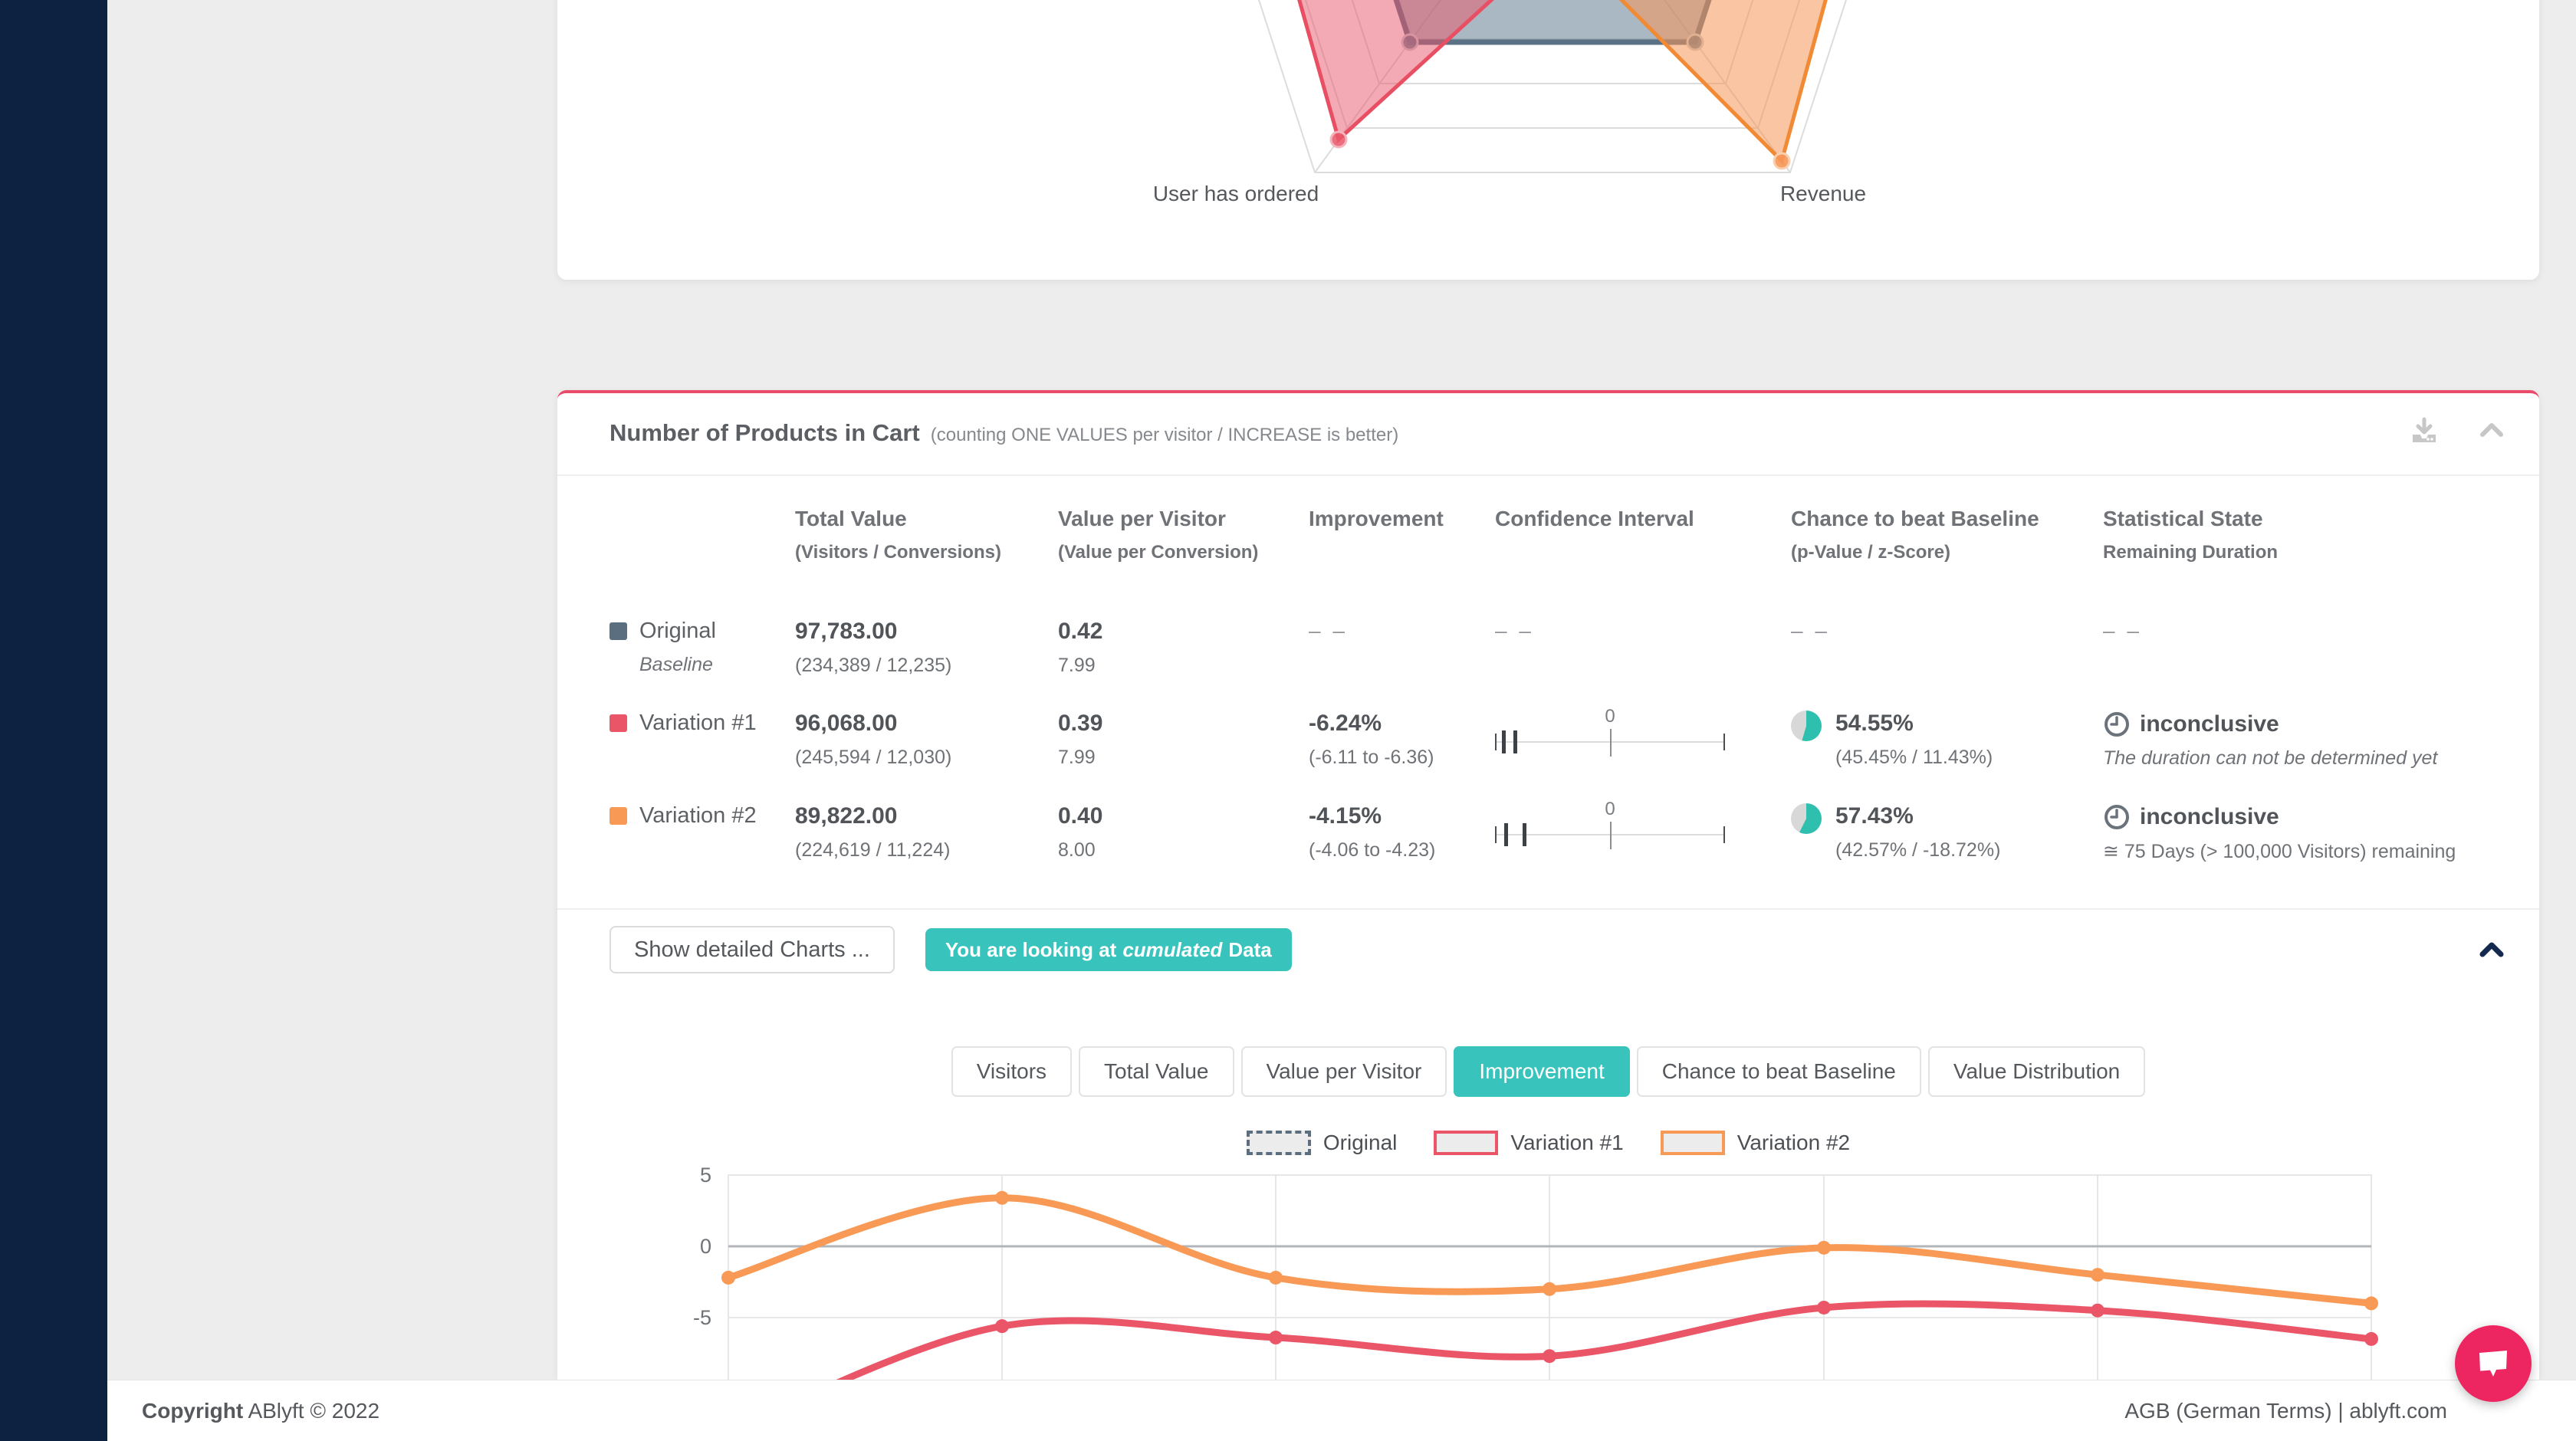 This screenshot has height=1441, width=2576. I want to click on chance-value: 57.43%, so click(1875, 816).